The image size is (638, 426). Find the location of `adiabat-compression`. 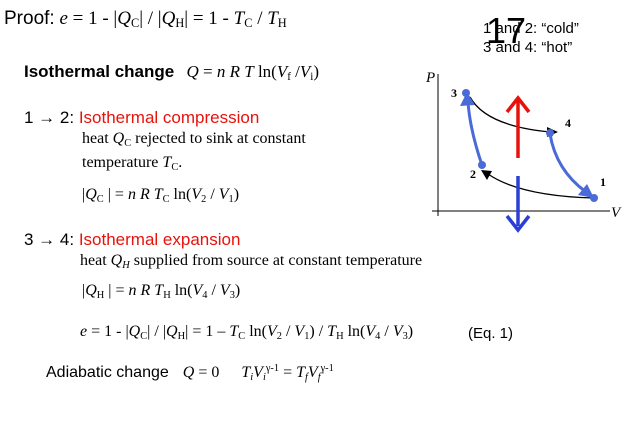

adiabat-compression is located at coordinates (475, 133).